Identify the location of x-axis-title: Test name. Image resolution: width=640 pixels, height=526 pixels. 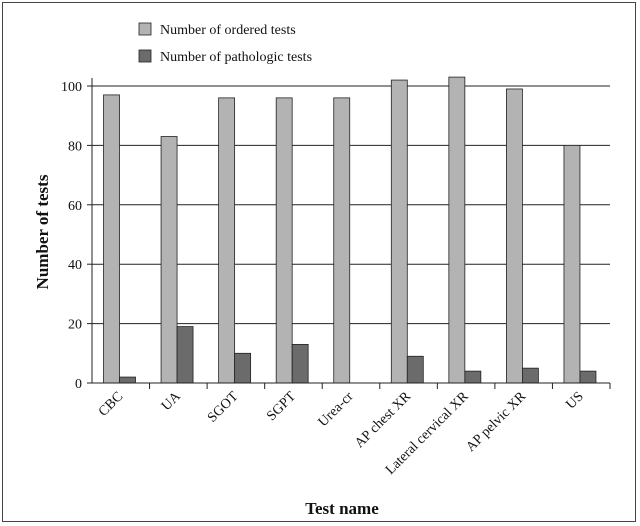
(342, 508).